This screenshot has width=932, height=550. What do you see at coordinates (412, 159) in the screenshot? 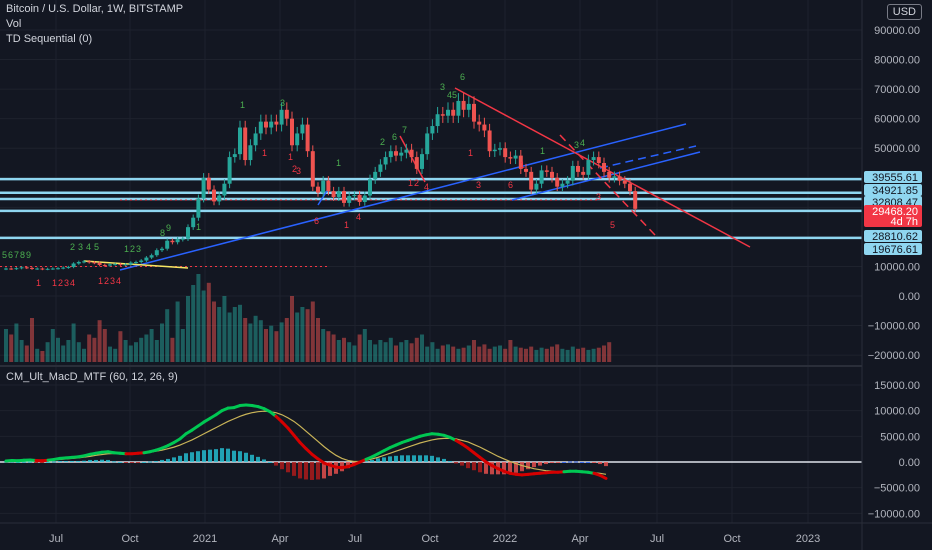
I see `red-trendline-short` at bounding box center [412, 159].